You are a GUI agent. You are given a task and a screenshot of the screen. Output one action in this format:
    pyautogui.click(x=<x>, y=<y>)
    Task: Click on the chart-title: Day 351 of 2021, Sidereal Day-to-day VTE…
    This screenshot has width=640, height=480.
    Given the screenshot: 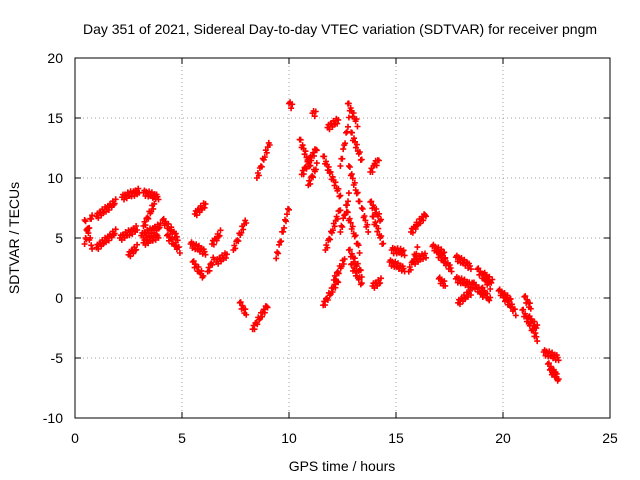 What is the action you would take?
    pyautogui.click(x=340, y=29)
    